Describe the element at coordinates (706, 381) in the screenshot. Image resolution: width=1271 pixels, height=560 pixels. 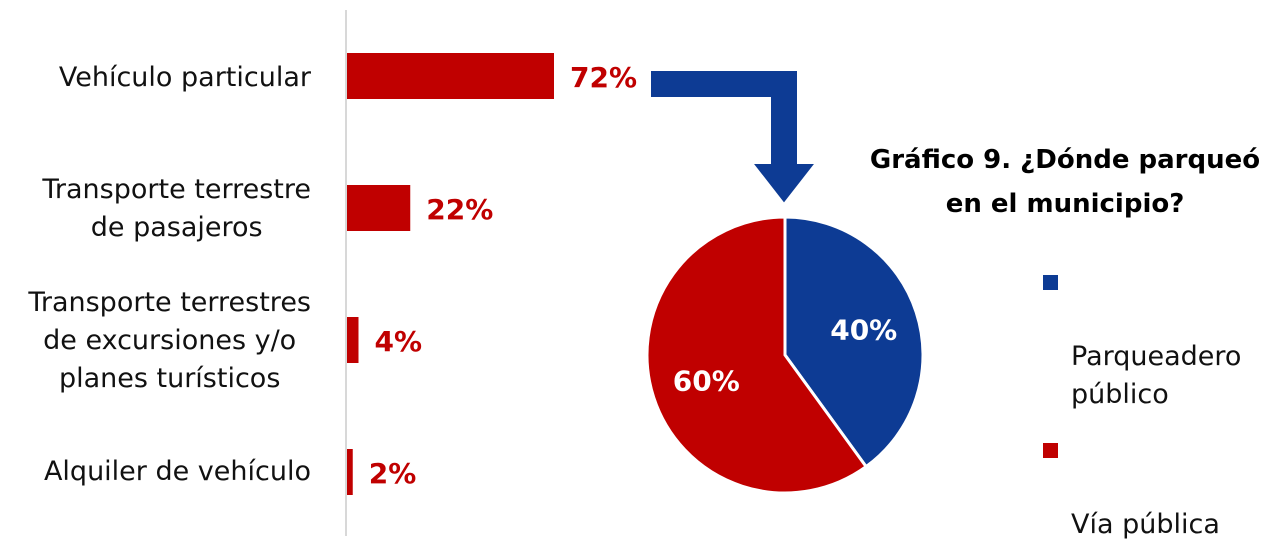
I see `pie-value-label-1: 60%` at that location.